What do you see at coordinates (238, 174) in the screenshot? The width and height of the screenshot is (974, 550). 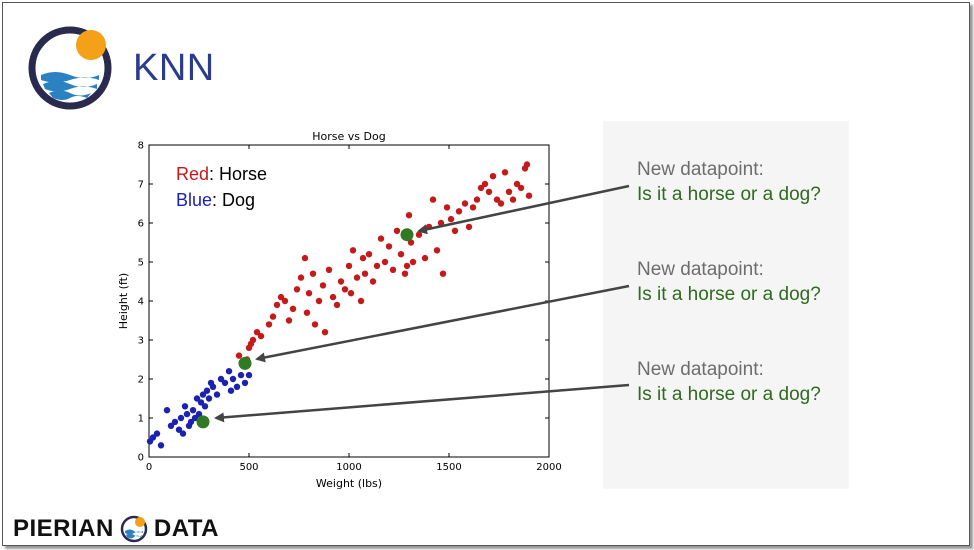 I see `legend-horse-label: : Horse` at bounding box center [238, 174].